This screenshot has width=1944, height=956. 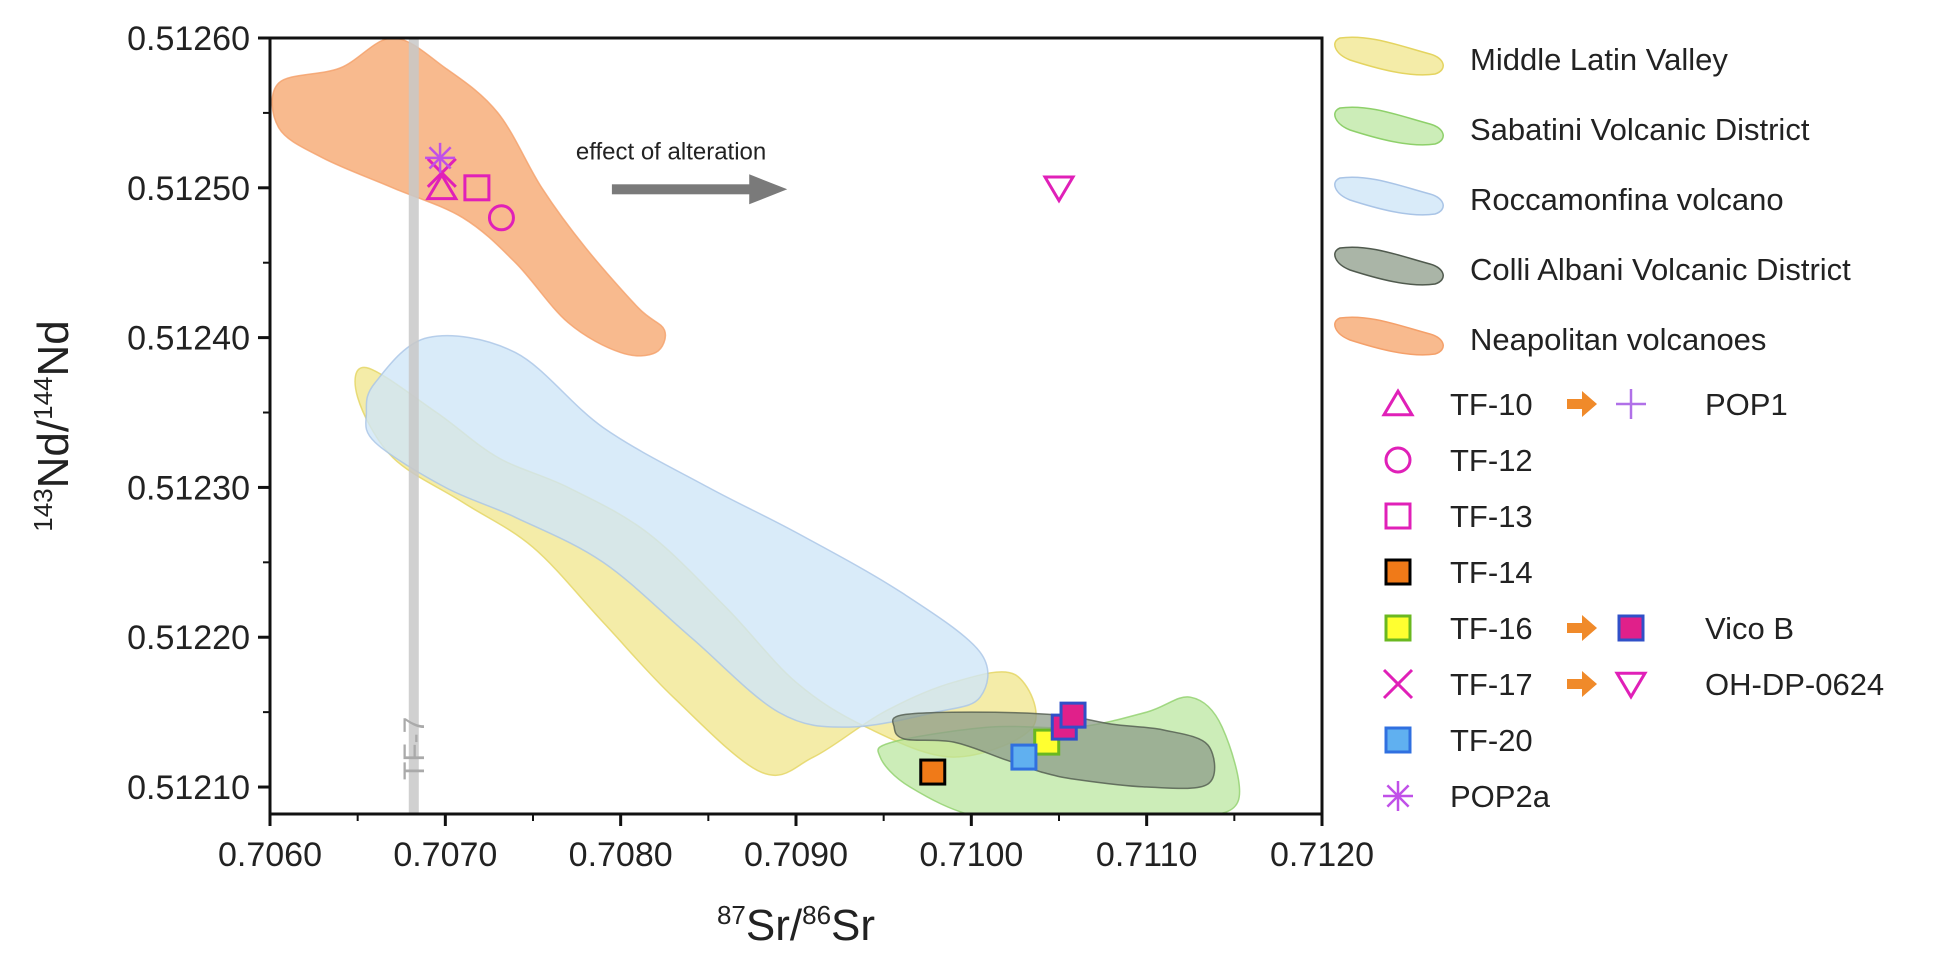 What do you see at coordinates (188, 39) in the screenshot?
I see `y-tick-label: 0.51260` at bounding box center [188, 39].